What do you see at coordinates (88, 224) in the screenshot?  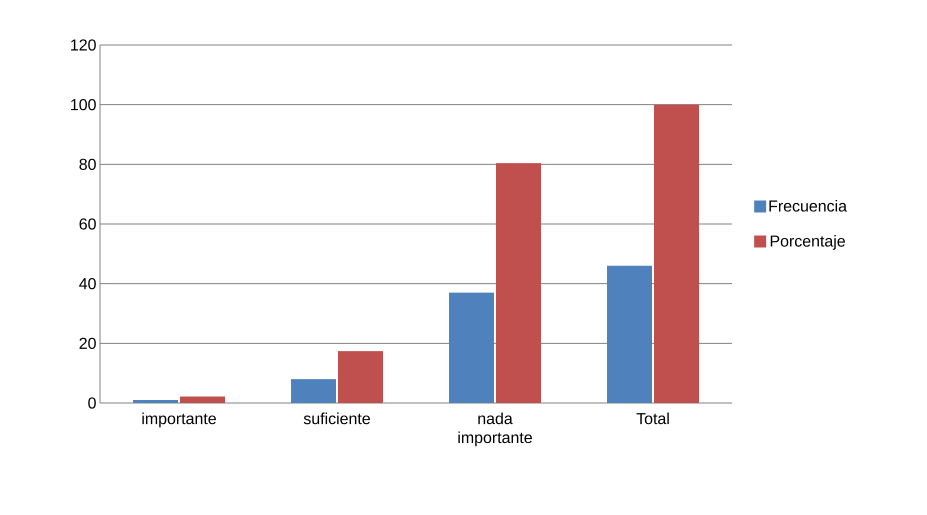 I see `y-tick-label: 60` at bounding box center [88, 224].